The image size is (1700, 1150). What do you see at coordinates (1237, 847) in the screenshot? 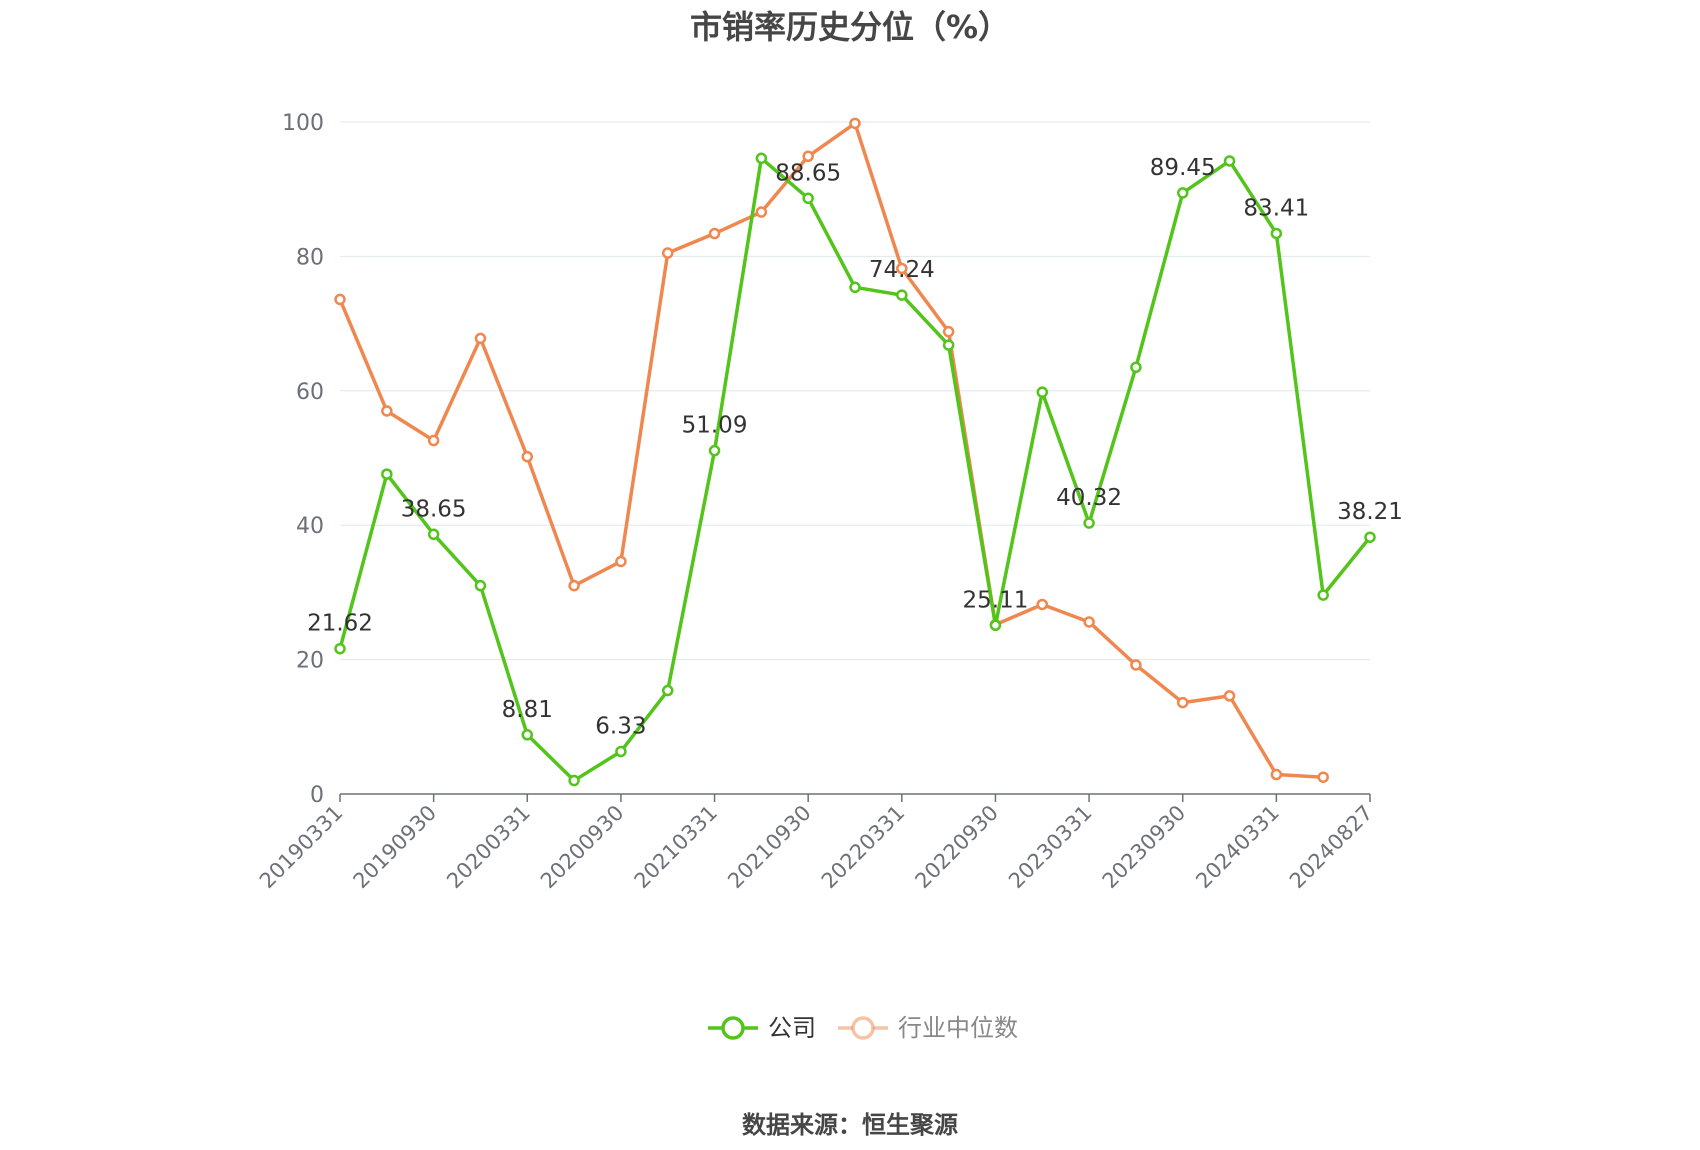
I see `x-tick-label: 20240331` at bounding box center [1237, 847].